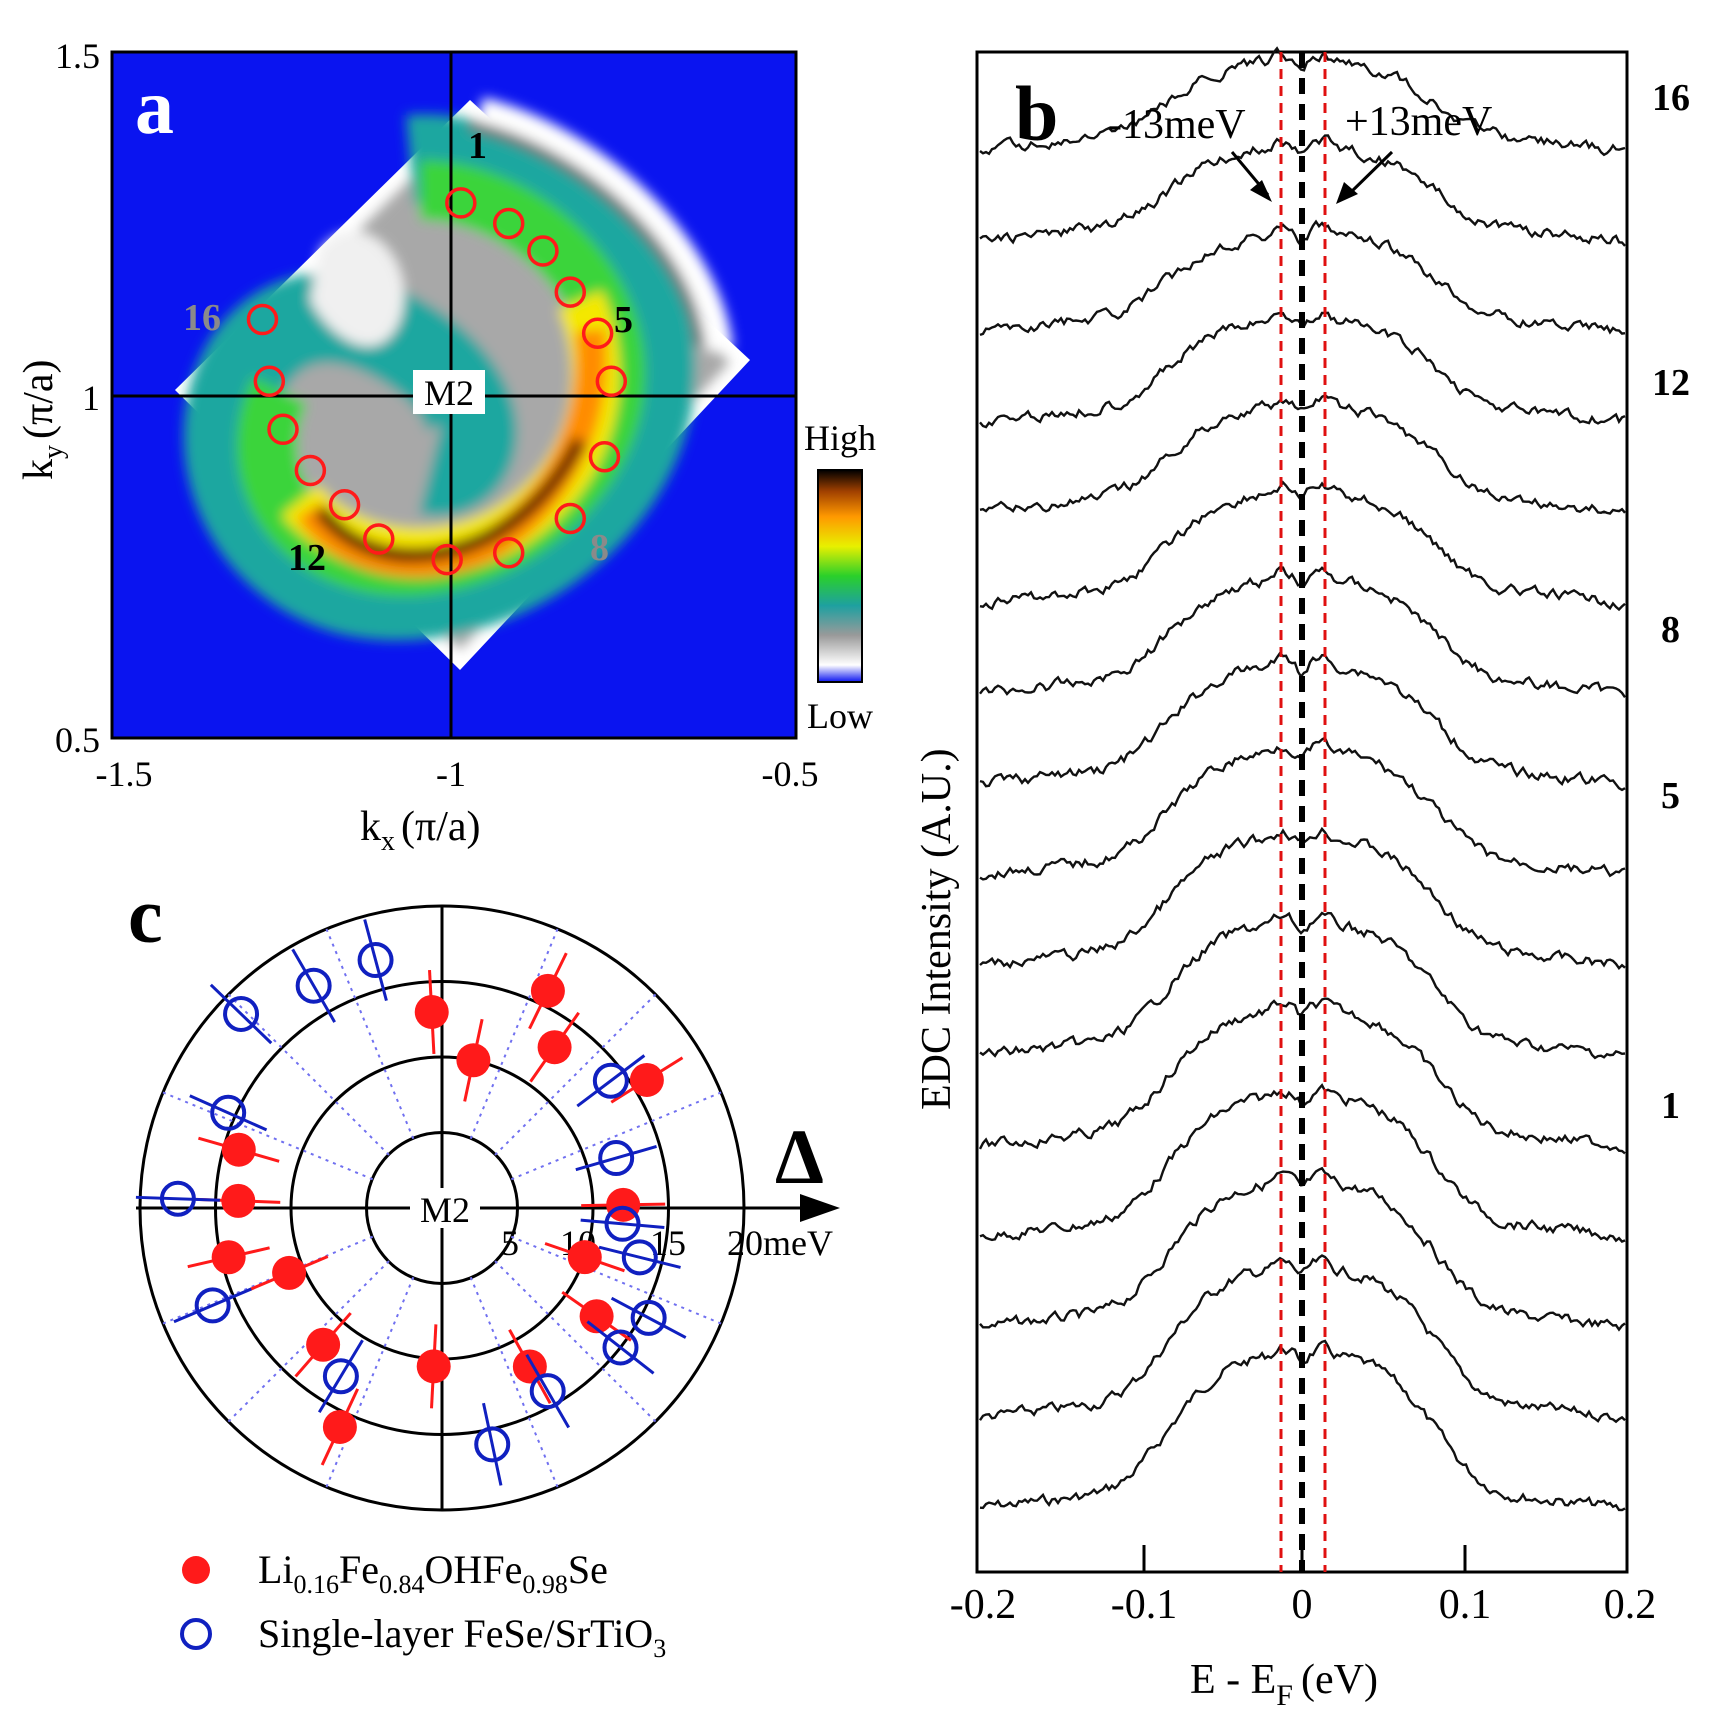 The width and height of the screenshot is (1713, 1736). Describe the element at coordinates (1671, 98) in the screenshot. I see `curve-label-16: 16` at that location.